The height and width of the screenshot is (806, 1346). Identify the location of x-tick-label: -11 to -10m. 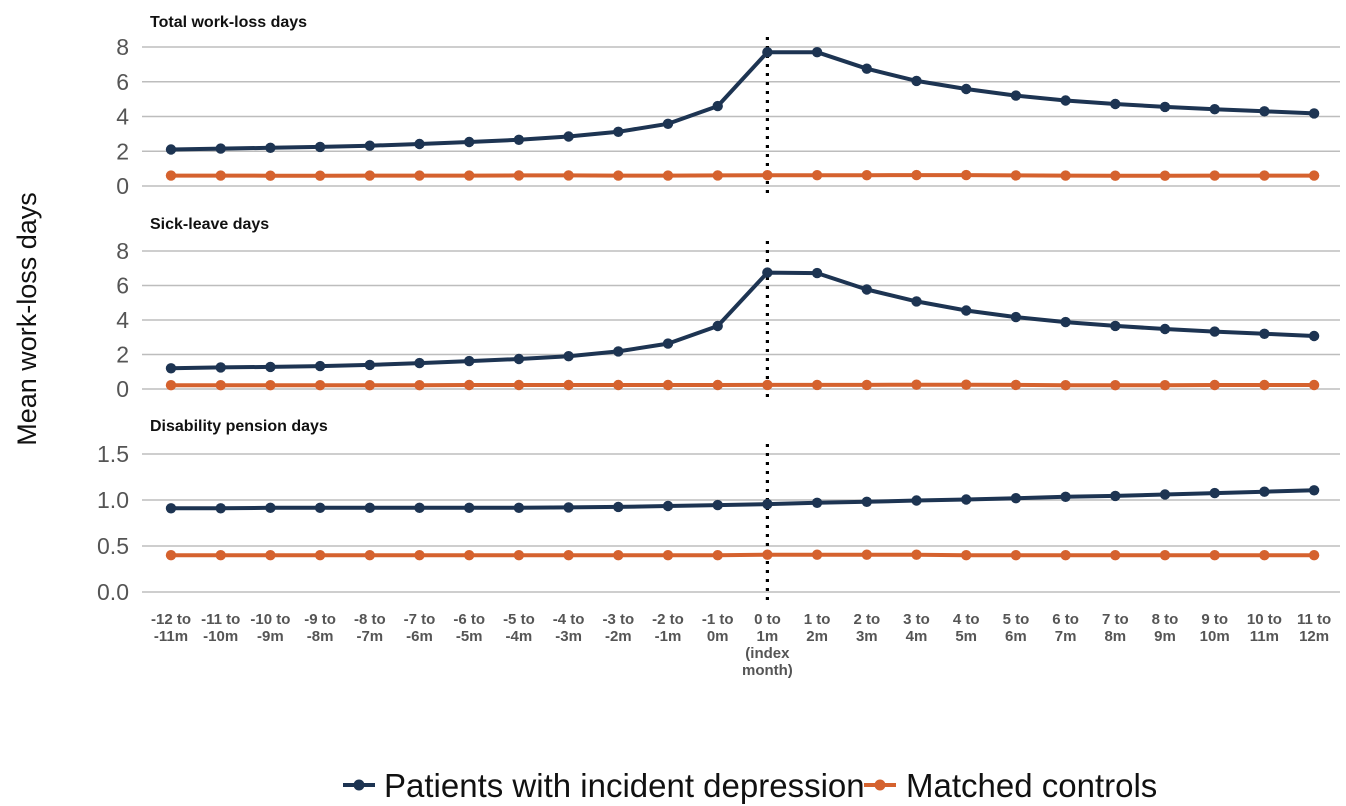
(220, 628).